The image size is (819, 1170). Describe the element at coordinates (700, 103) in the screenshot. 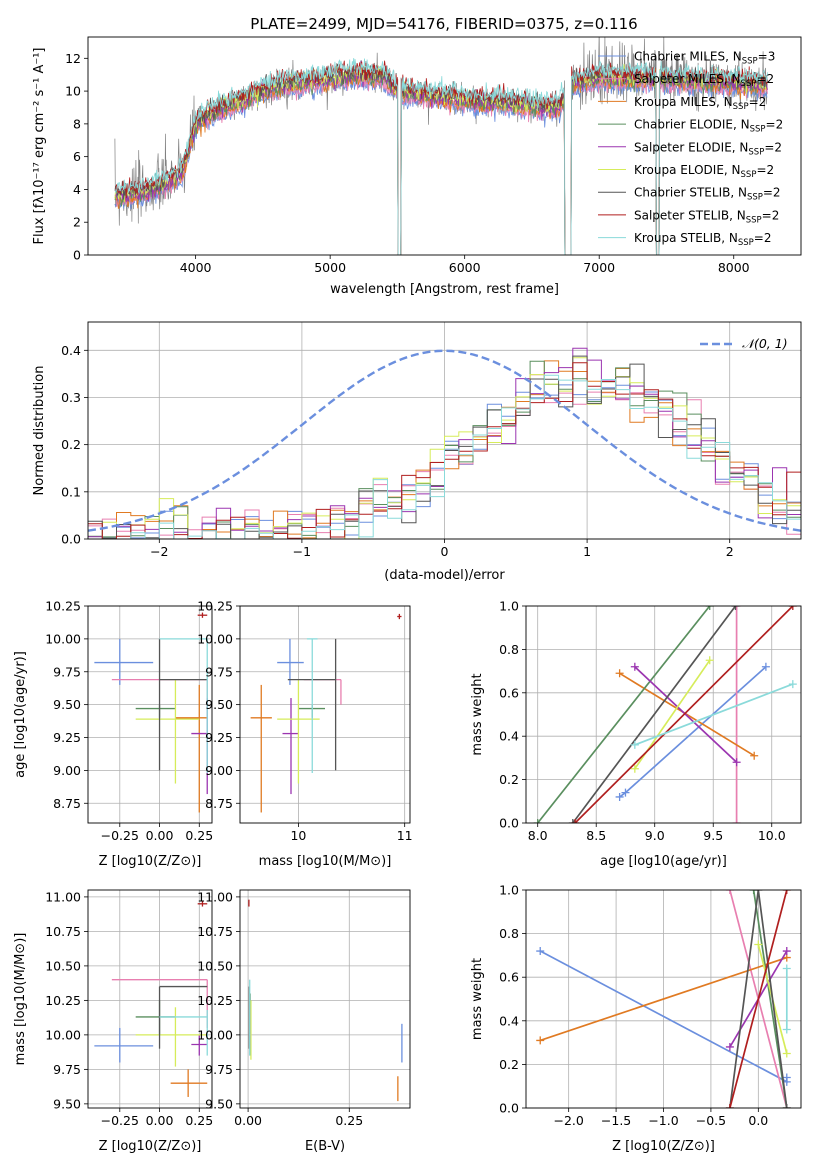

I see `legend-label: Kroupa MILES, NSSP=2` at that location.